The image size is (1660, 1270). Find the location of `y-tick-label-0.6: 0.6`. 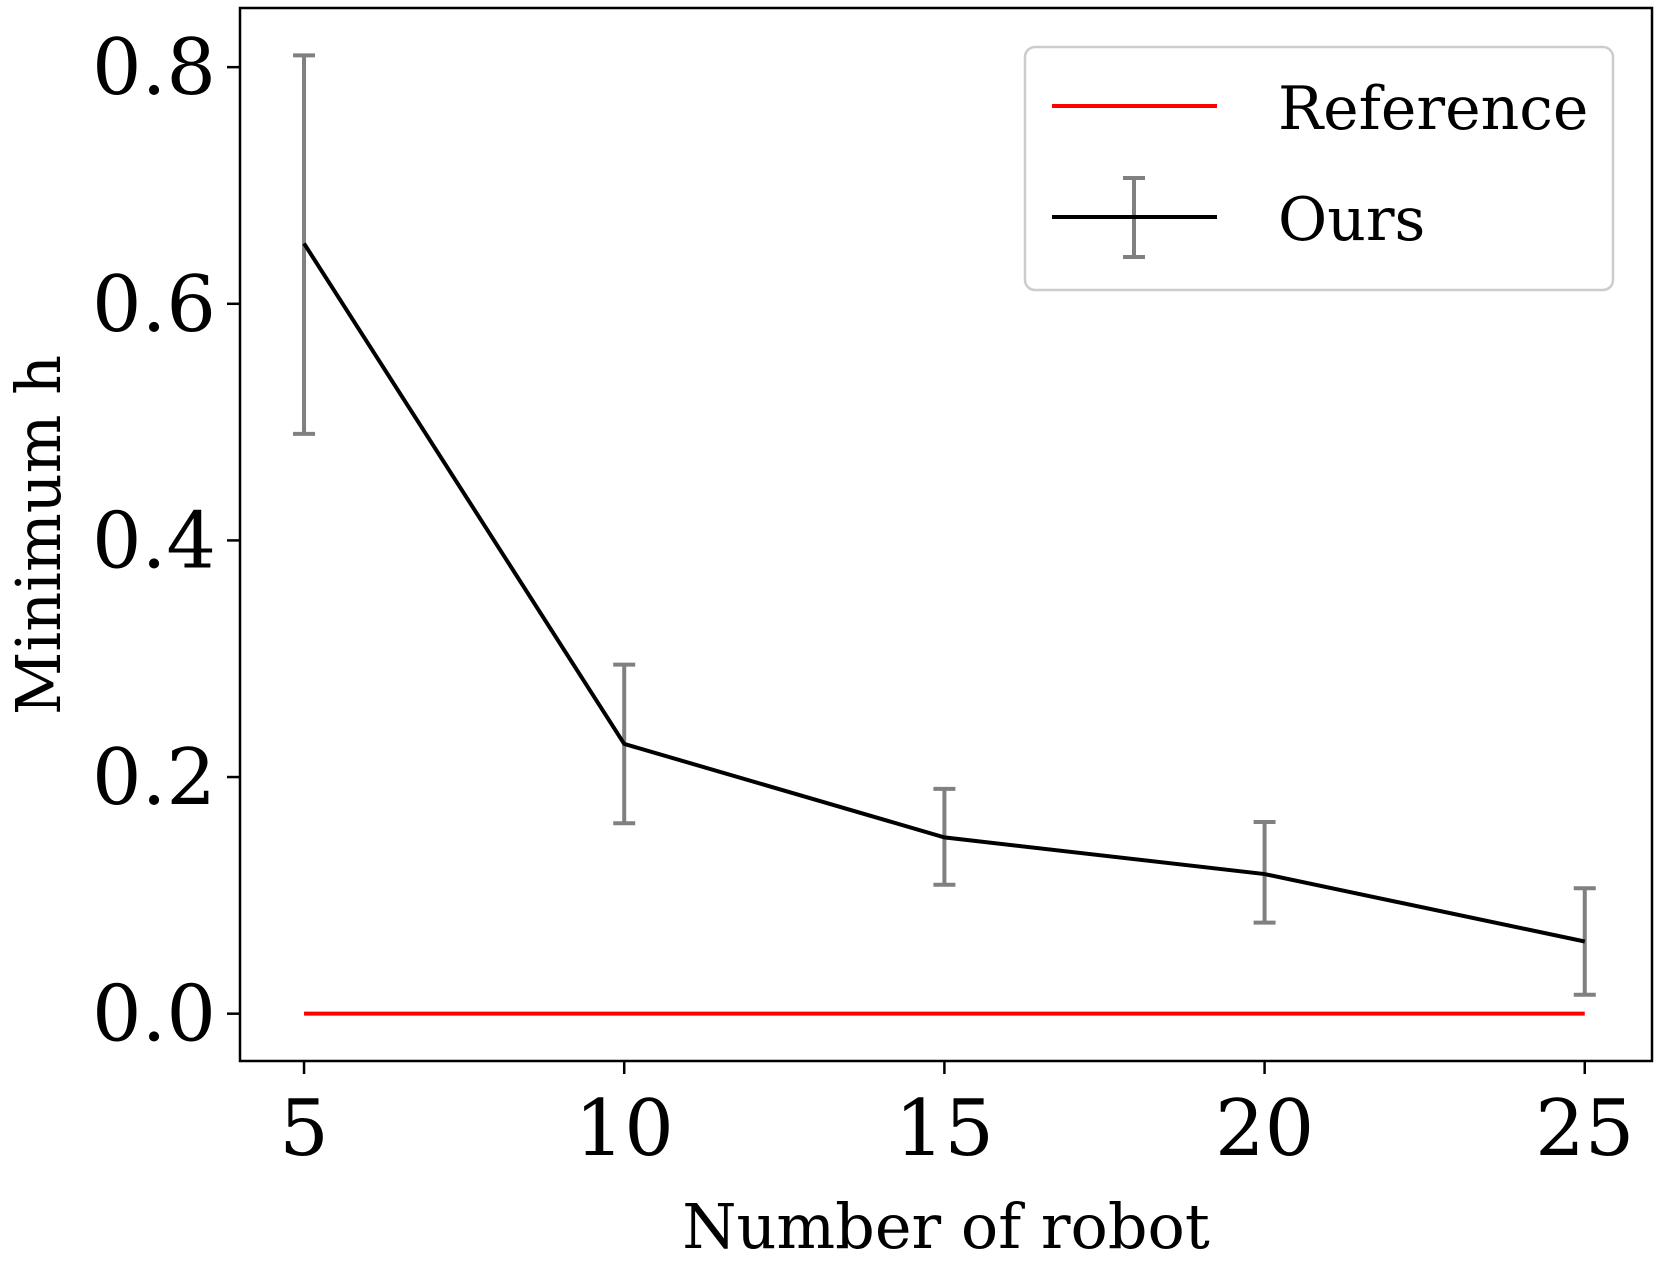

y-tick-label-0.6: 0.6 is located at coordinates (154, 305).